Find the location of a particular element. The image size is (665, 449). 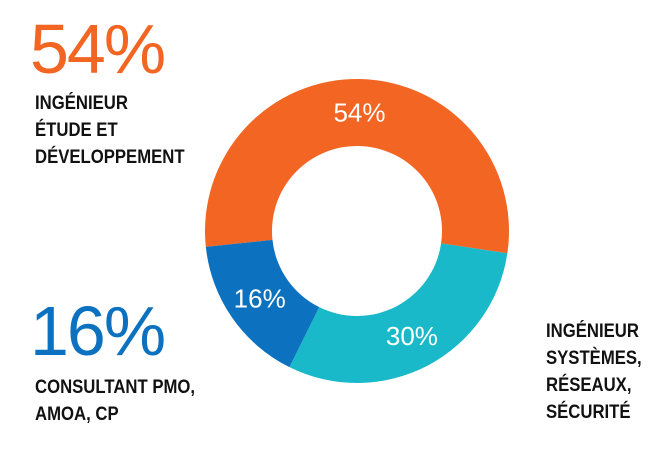

category-label-etude-developpement: INGÉNIEUR ÉTUDE ET DÉVELOPPEMENT is located at coordinates (110, 130).